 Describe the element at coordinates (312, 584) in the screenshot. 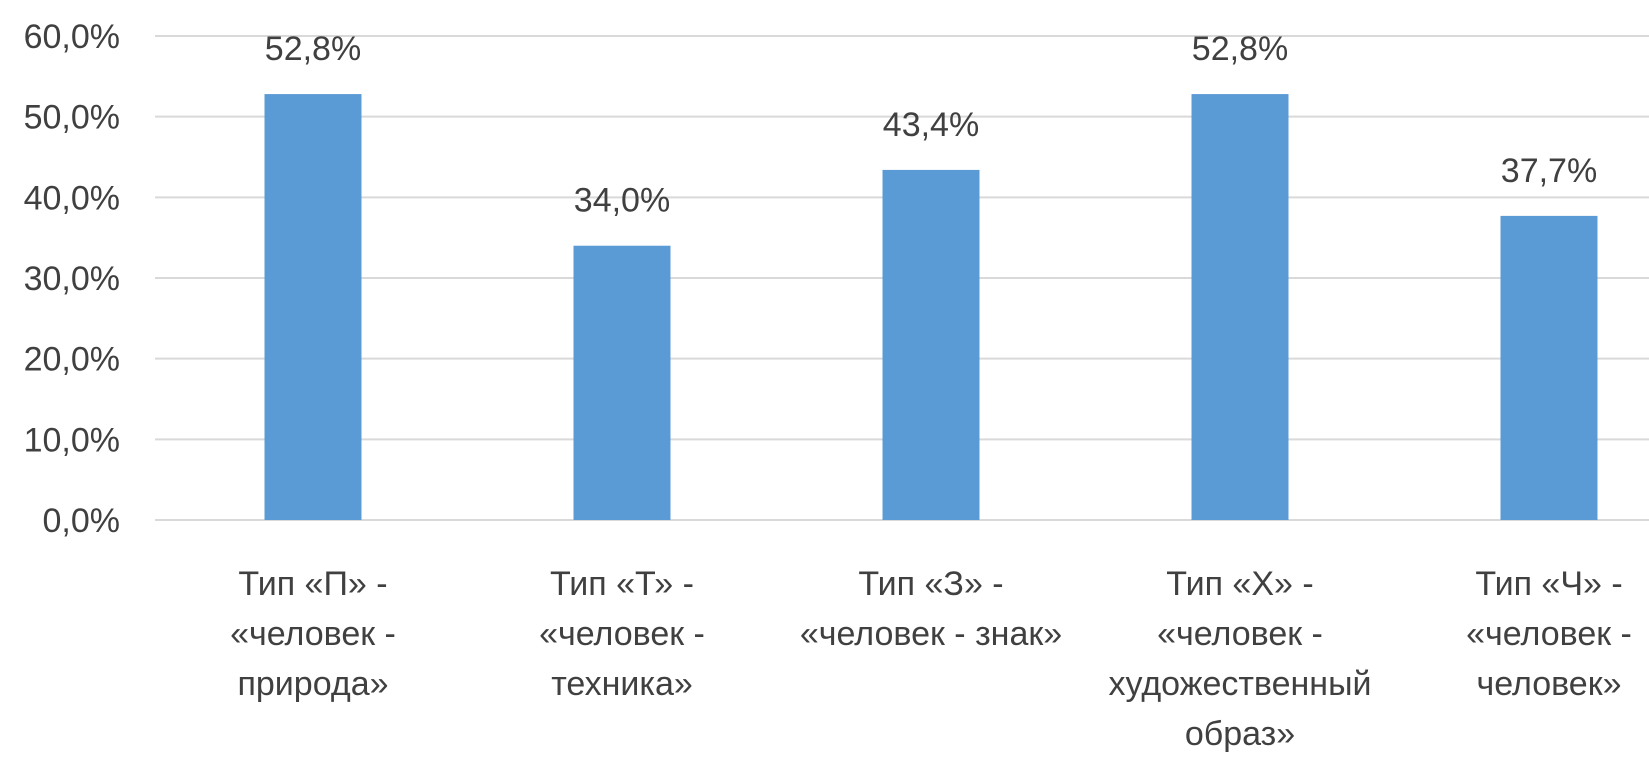

I see `category-label-line: Тип «П» -` at that location.